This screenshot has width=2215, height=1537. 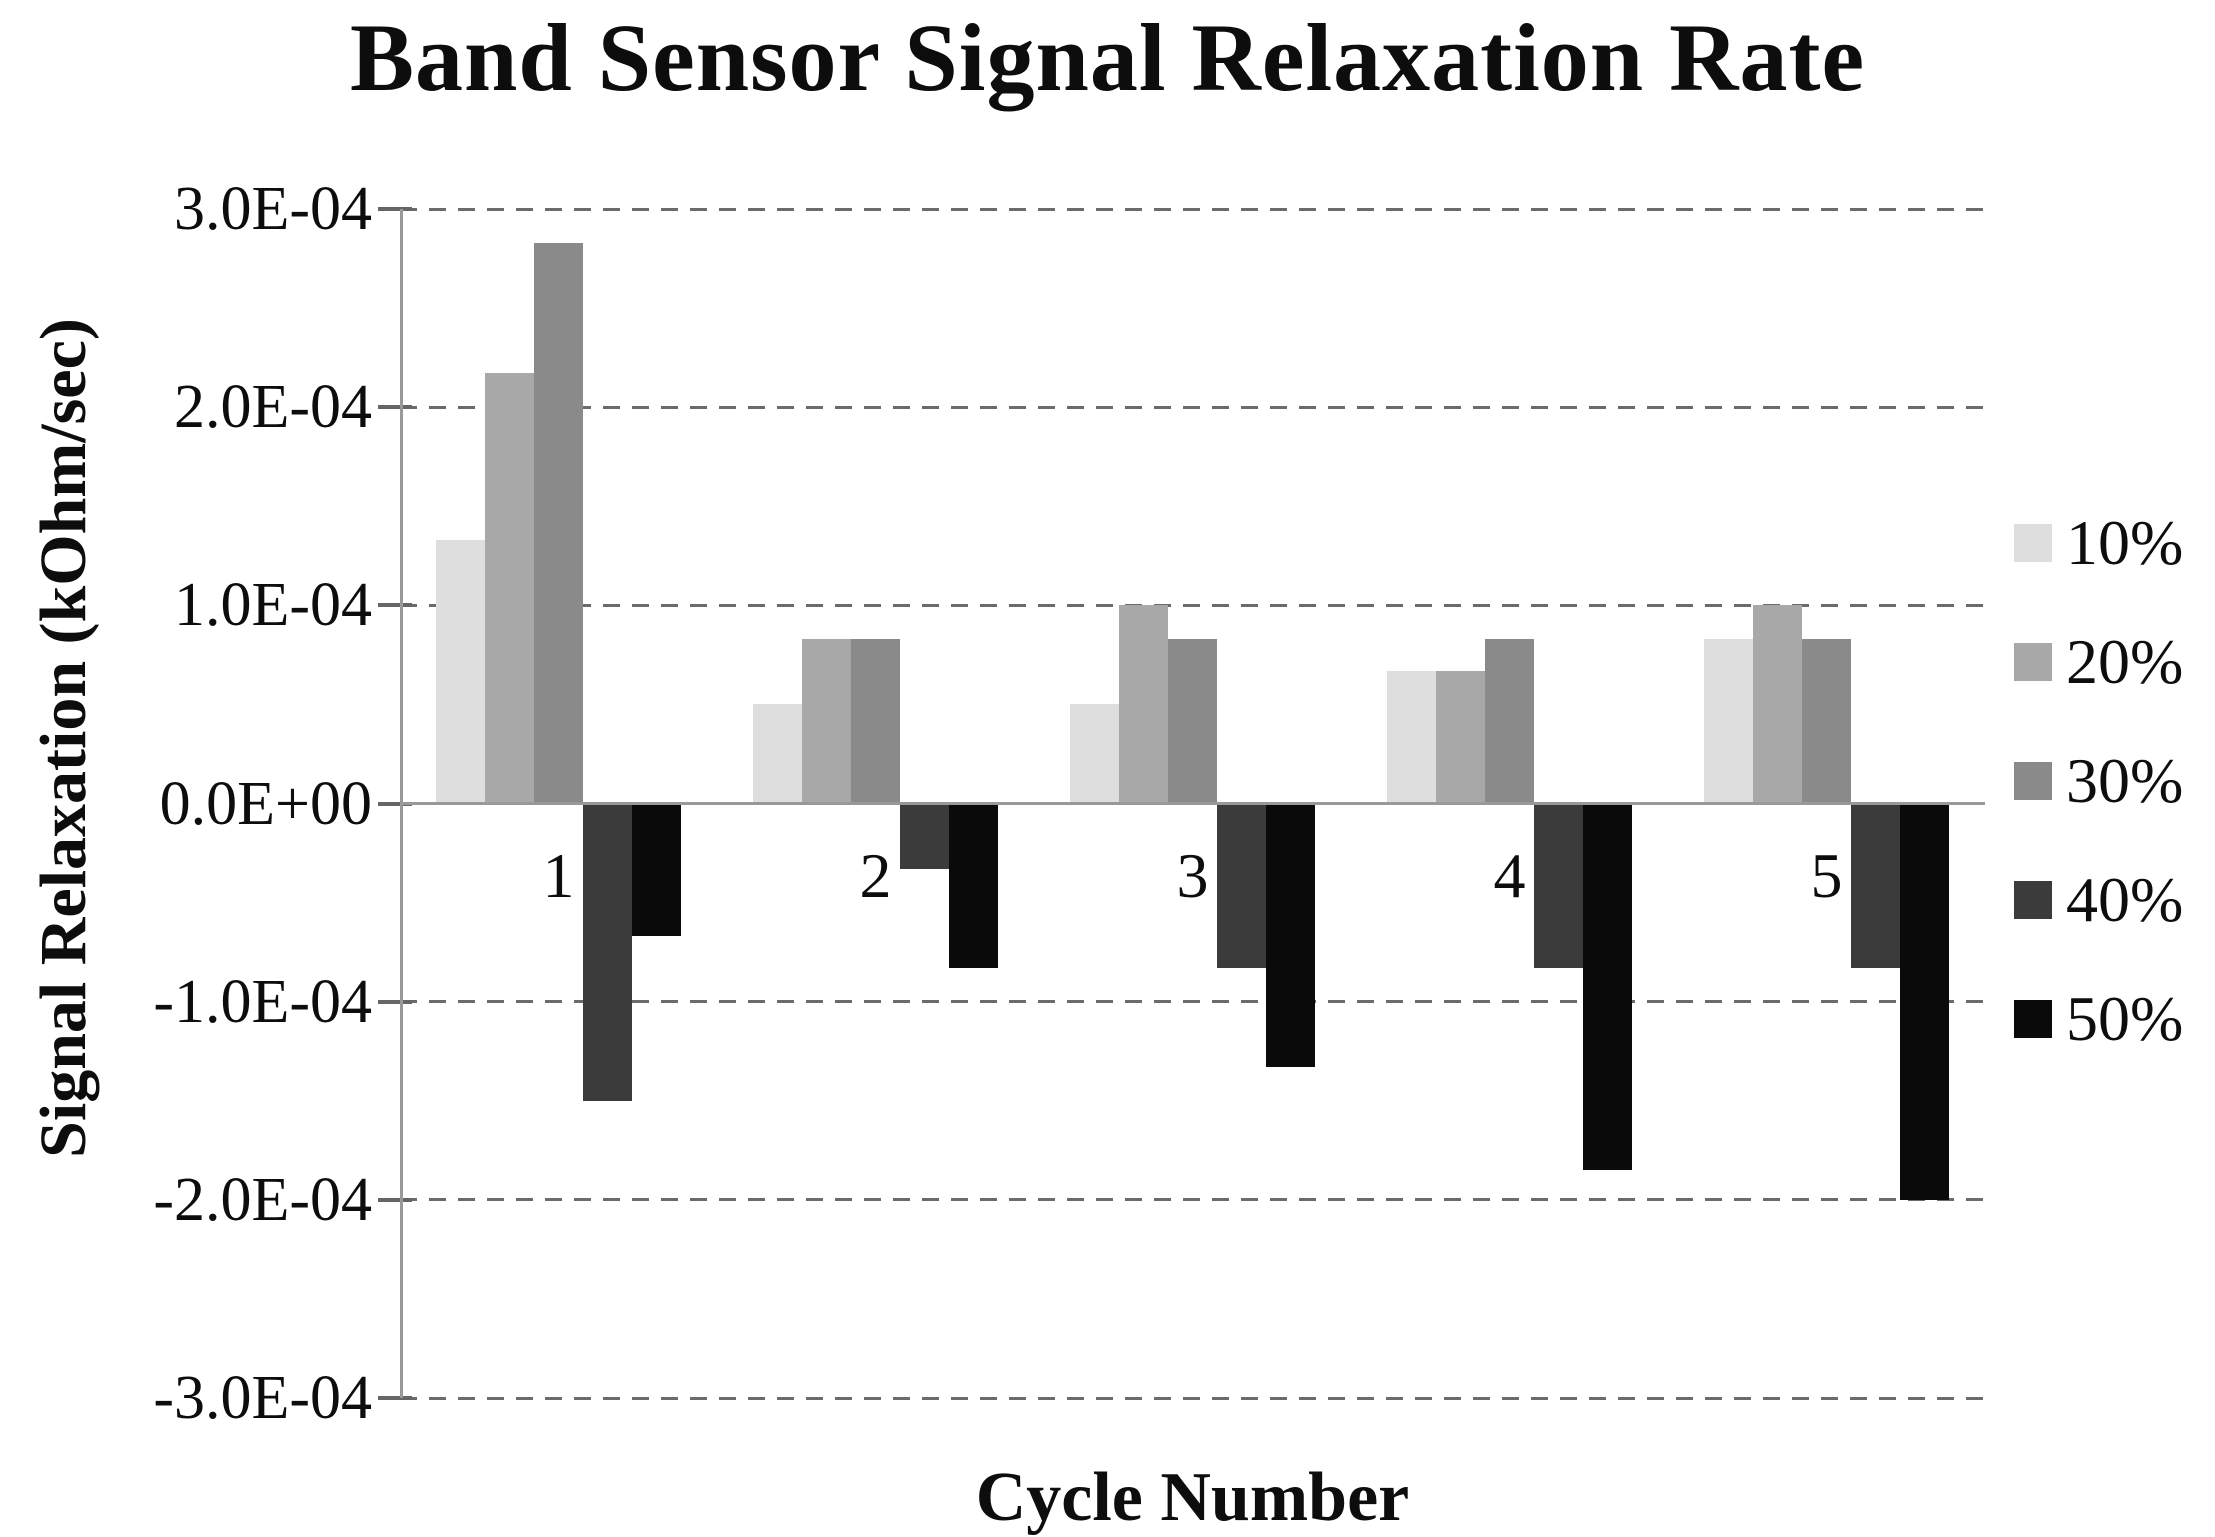 What do you see at coordinates (262, 1001) in the screenshot?
I see `y-tick-label: -1.0E-04` at bounding box center [262, 1001].